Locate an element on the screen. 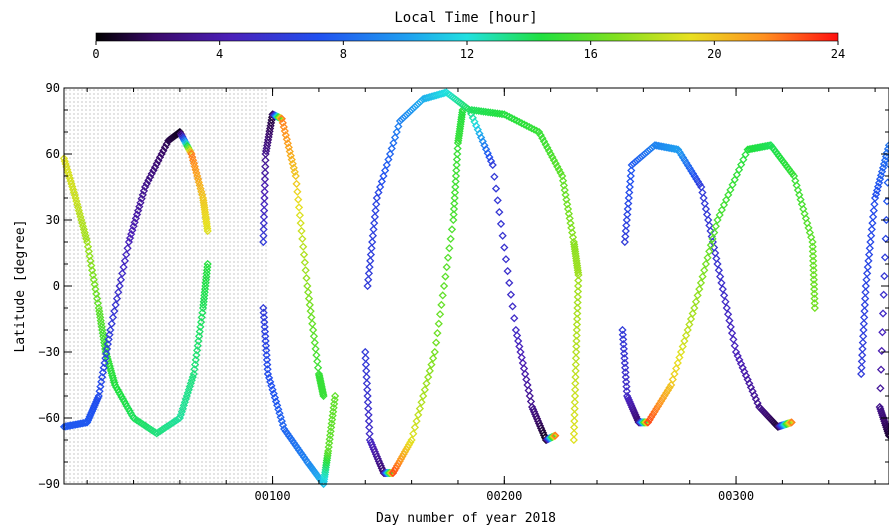 The width and height of the screenshot is (889, 527). colorbar-ticks: 0 4 8 12 16 20 24 is located at coordinates (468, 51).